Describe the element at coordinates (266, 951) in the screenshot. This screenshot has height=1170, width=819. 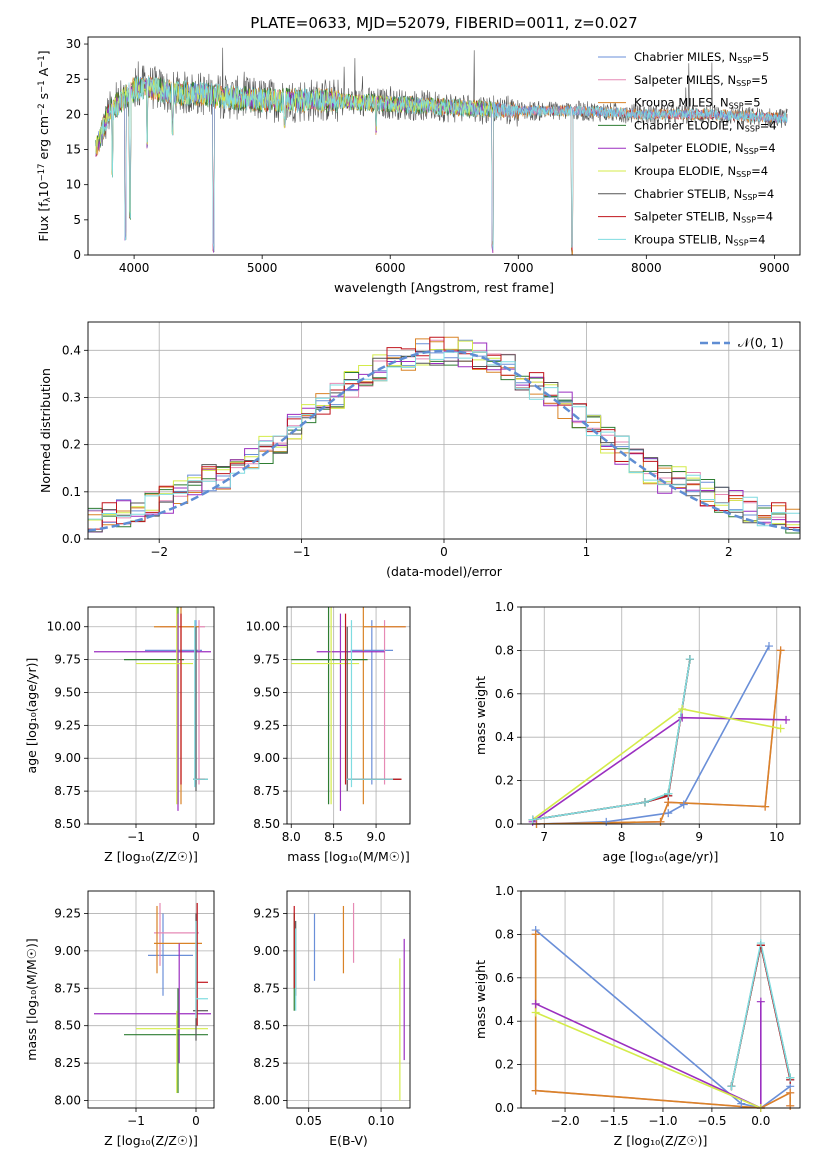
I see `mass_vs_EBV-ytick-label: 9.00` at that location.